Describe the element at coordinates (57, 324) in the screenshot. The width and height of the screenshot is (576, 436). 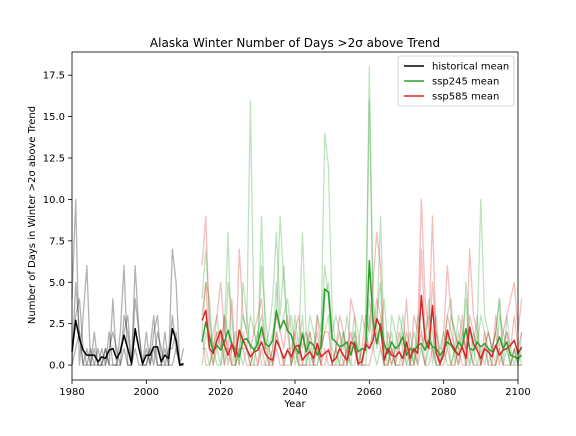
I see `y-tick-label: 2.5` at that location.